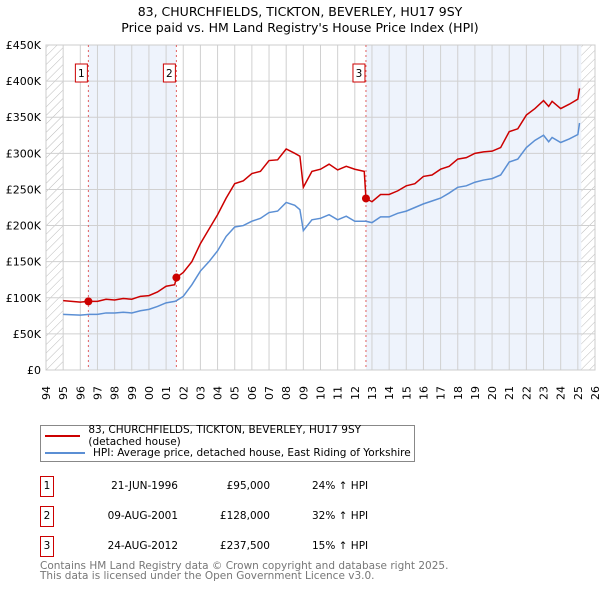 The height and width of the screenshot is (590, 600). What do you see at coordinates (218, 393) in the screenshot?
I see `x-tick-label: 2004` at bounding box center [218, 393].